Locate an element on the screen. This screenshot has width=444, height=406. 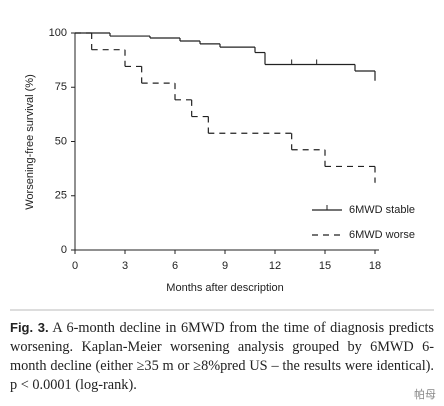
legend-label: 6MWD worse is located at coordinates (382, 235).